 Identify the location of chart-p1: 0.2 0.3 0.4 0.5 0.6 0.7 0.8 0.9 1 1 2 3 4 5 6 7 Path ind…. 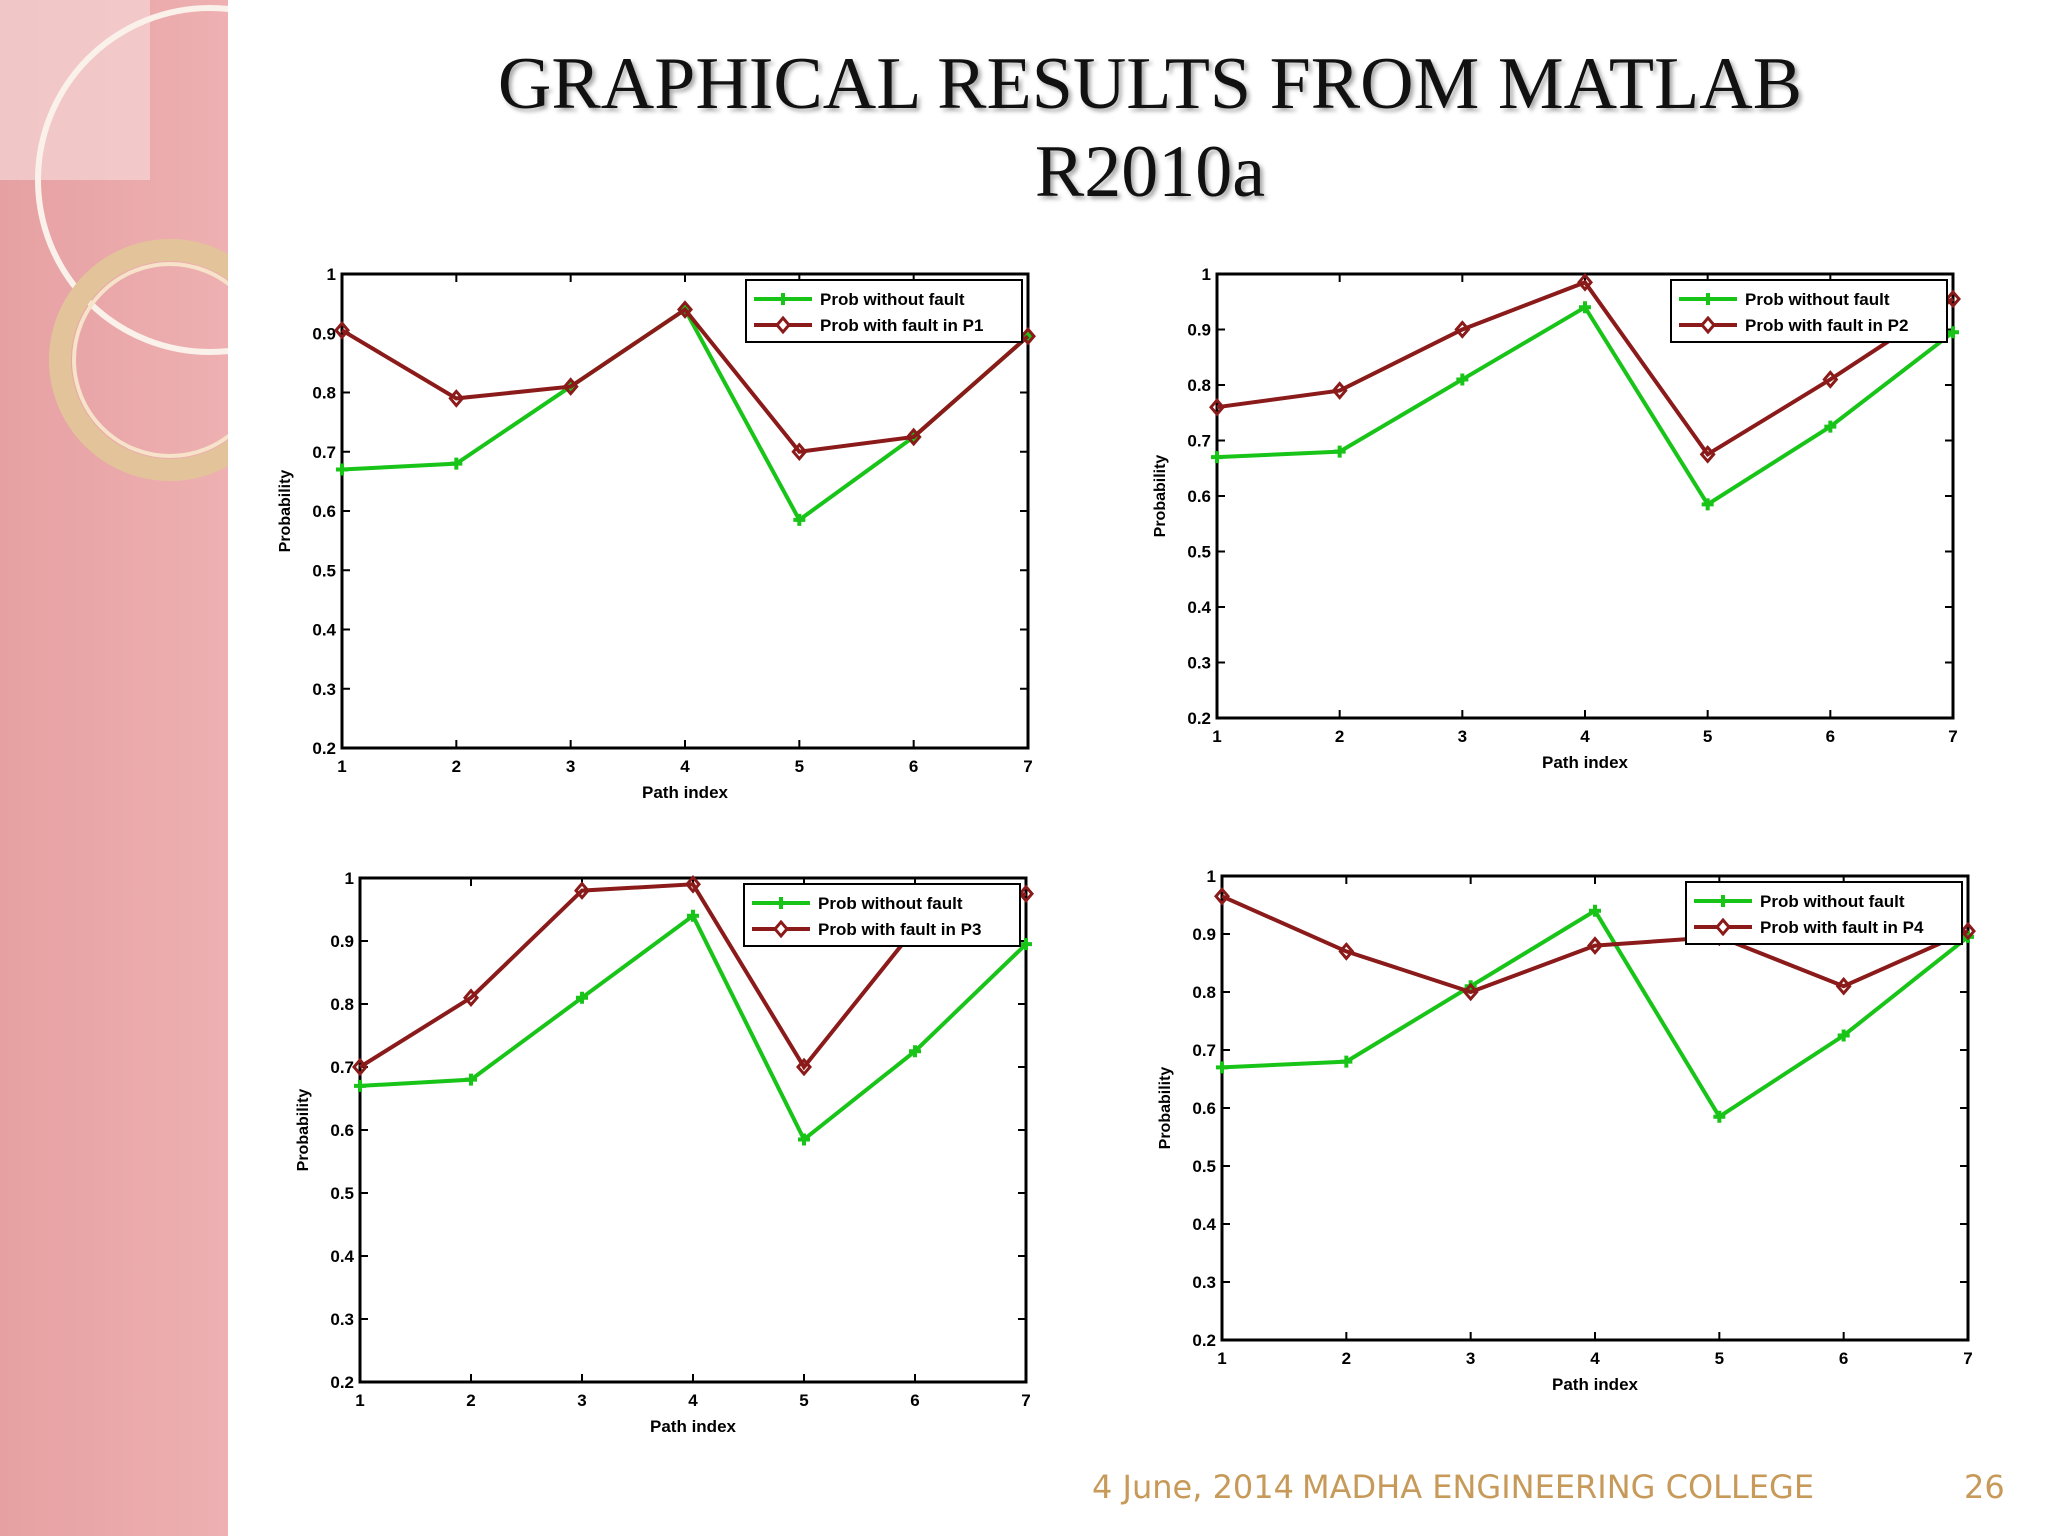
(656, 533).